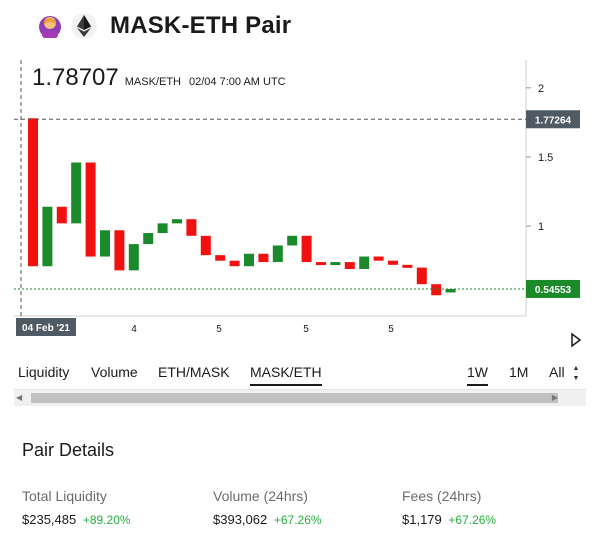 This screenshot has height=539, width=596. What do you see at coordinates (442, 496) in the screenshot?
I see `stat-label: Fees (24hrs)` at bounding box center [442, 496].